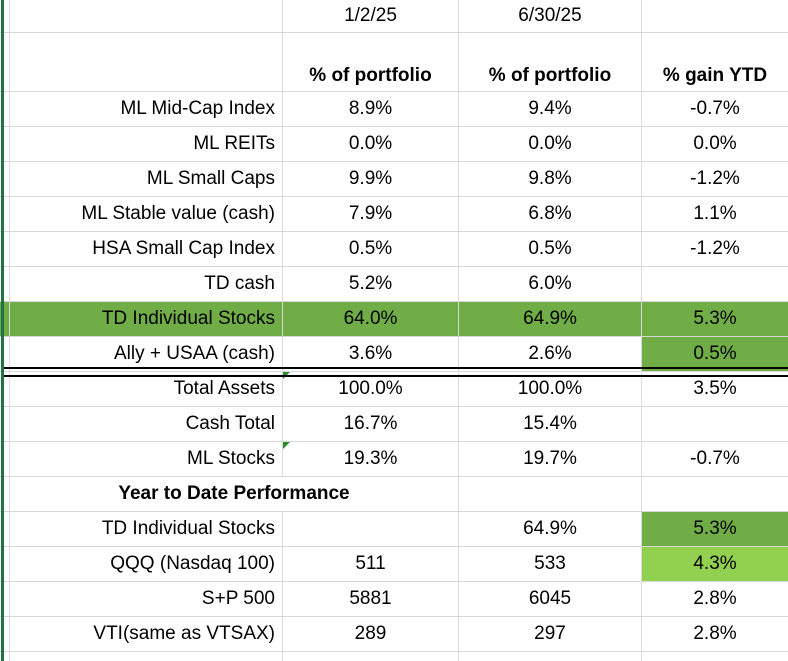 This screenshot has width=788, height=661. I want to click on cell-value-text: 100.0%, so click(370, 388).